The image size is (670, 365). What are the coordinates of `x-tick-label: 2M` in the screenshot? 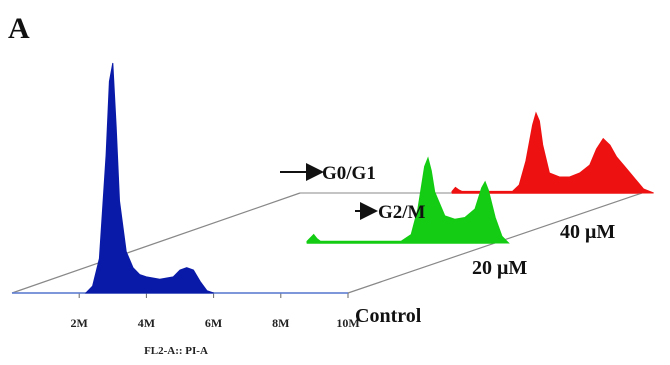 It's located at (79, 323).